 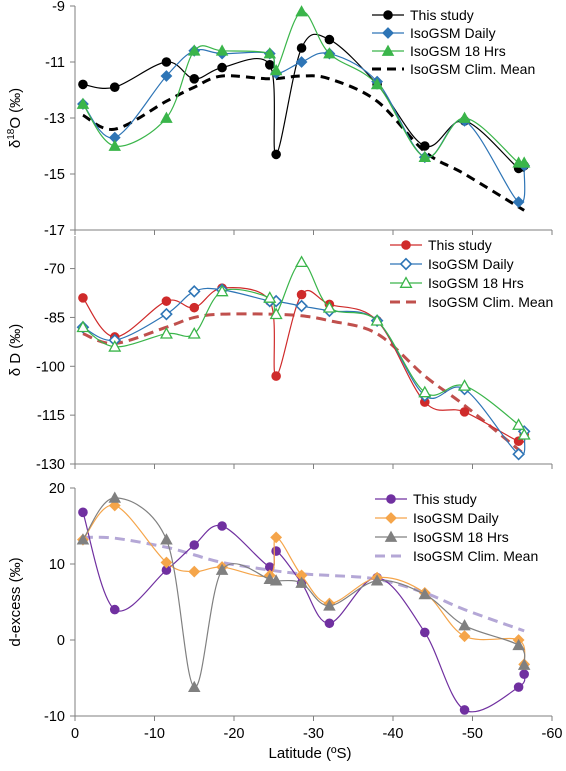 I want to click on y-axis-title: δ18O (‰), so click(x=15, y=118).